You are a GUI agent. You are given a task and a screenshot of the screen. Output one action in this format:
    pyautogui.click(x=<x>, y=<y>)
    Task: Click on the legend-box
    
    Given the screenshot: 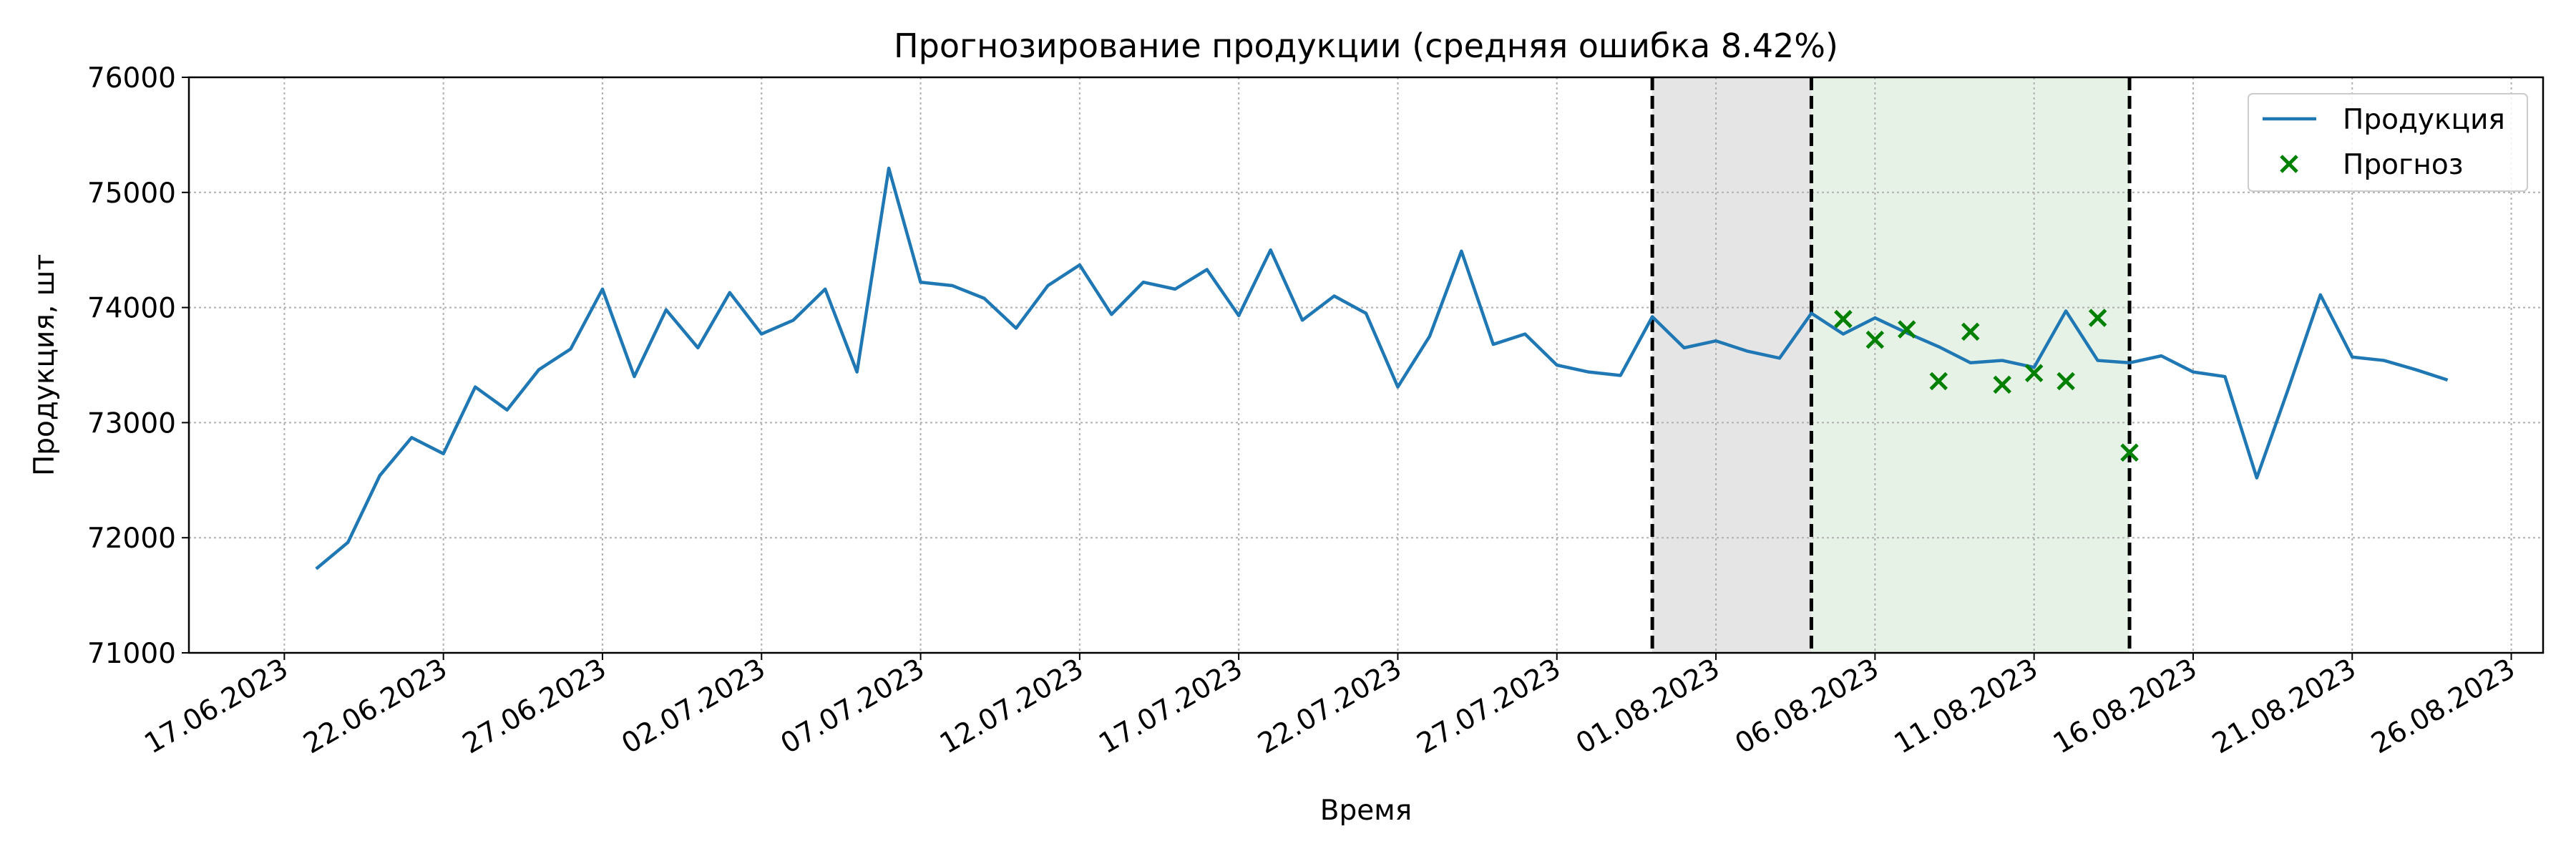 What is the action you would take?
    pyautogui.click(x=2388, y=142)
    